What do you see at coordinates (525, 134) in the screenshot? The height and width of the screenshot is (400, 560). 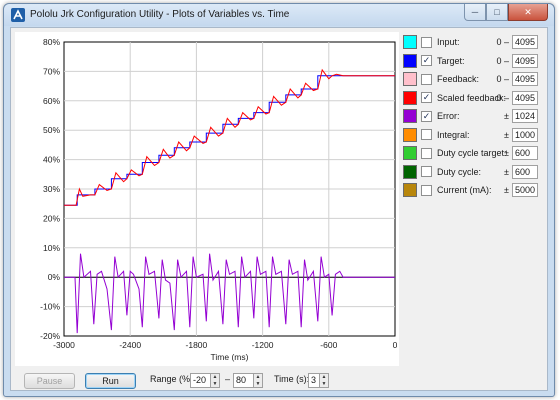 I see `series-range-input: 1000` at bounding box center [525, 134].